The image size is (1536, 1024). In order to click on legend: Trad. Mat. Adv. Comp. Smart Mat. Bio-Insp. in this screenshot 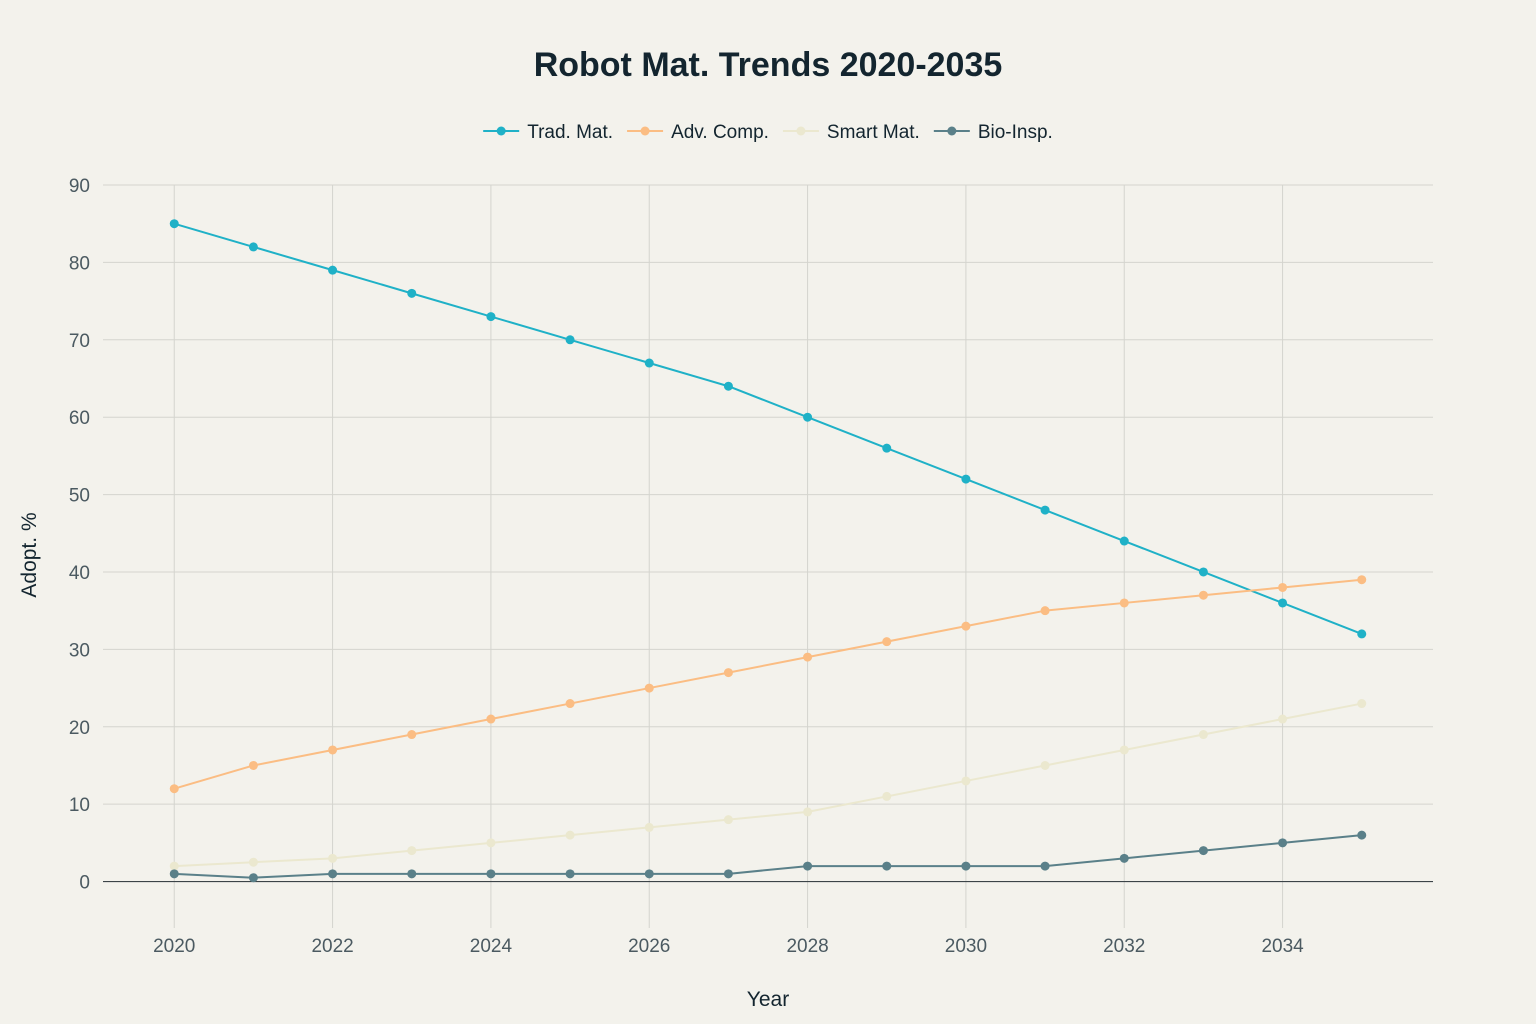, I will do `click(768, 132)`.